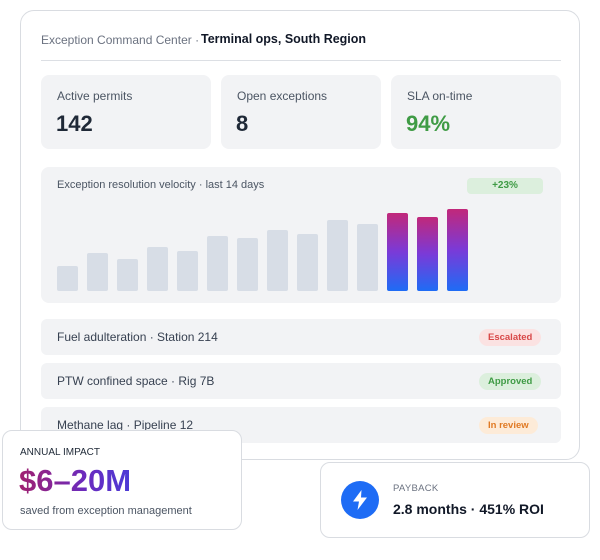 This screenshot has width=600, height=560. Describe the element at coordinates (455, 500) in the screenshot. I see `payback-card: PAYBACK 2.8 months · 451% ROI` at that location.